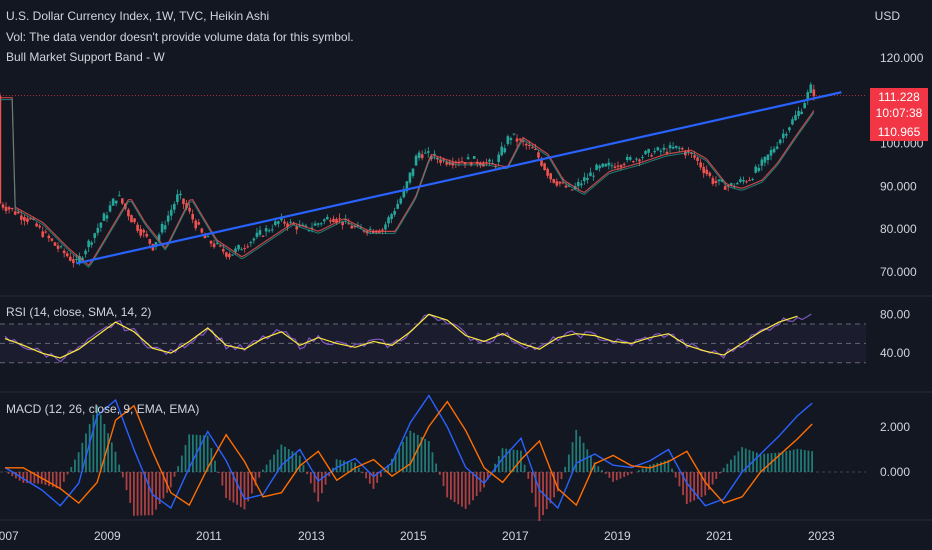 This screenshot has height=550, width=932. I want to click on last-price-badge: 111.228 10:07:38, so click(899, 105).